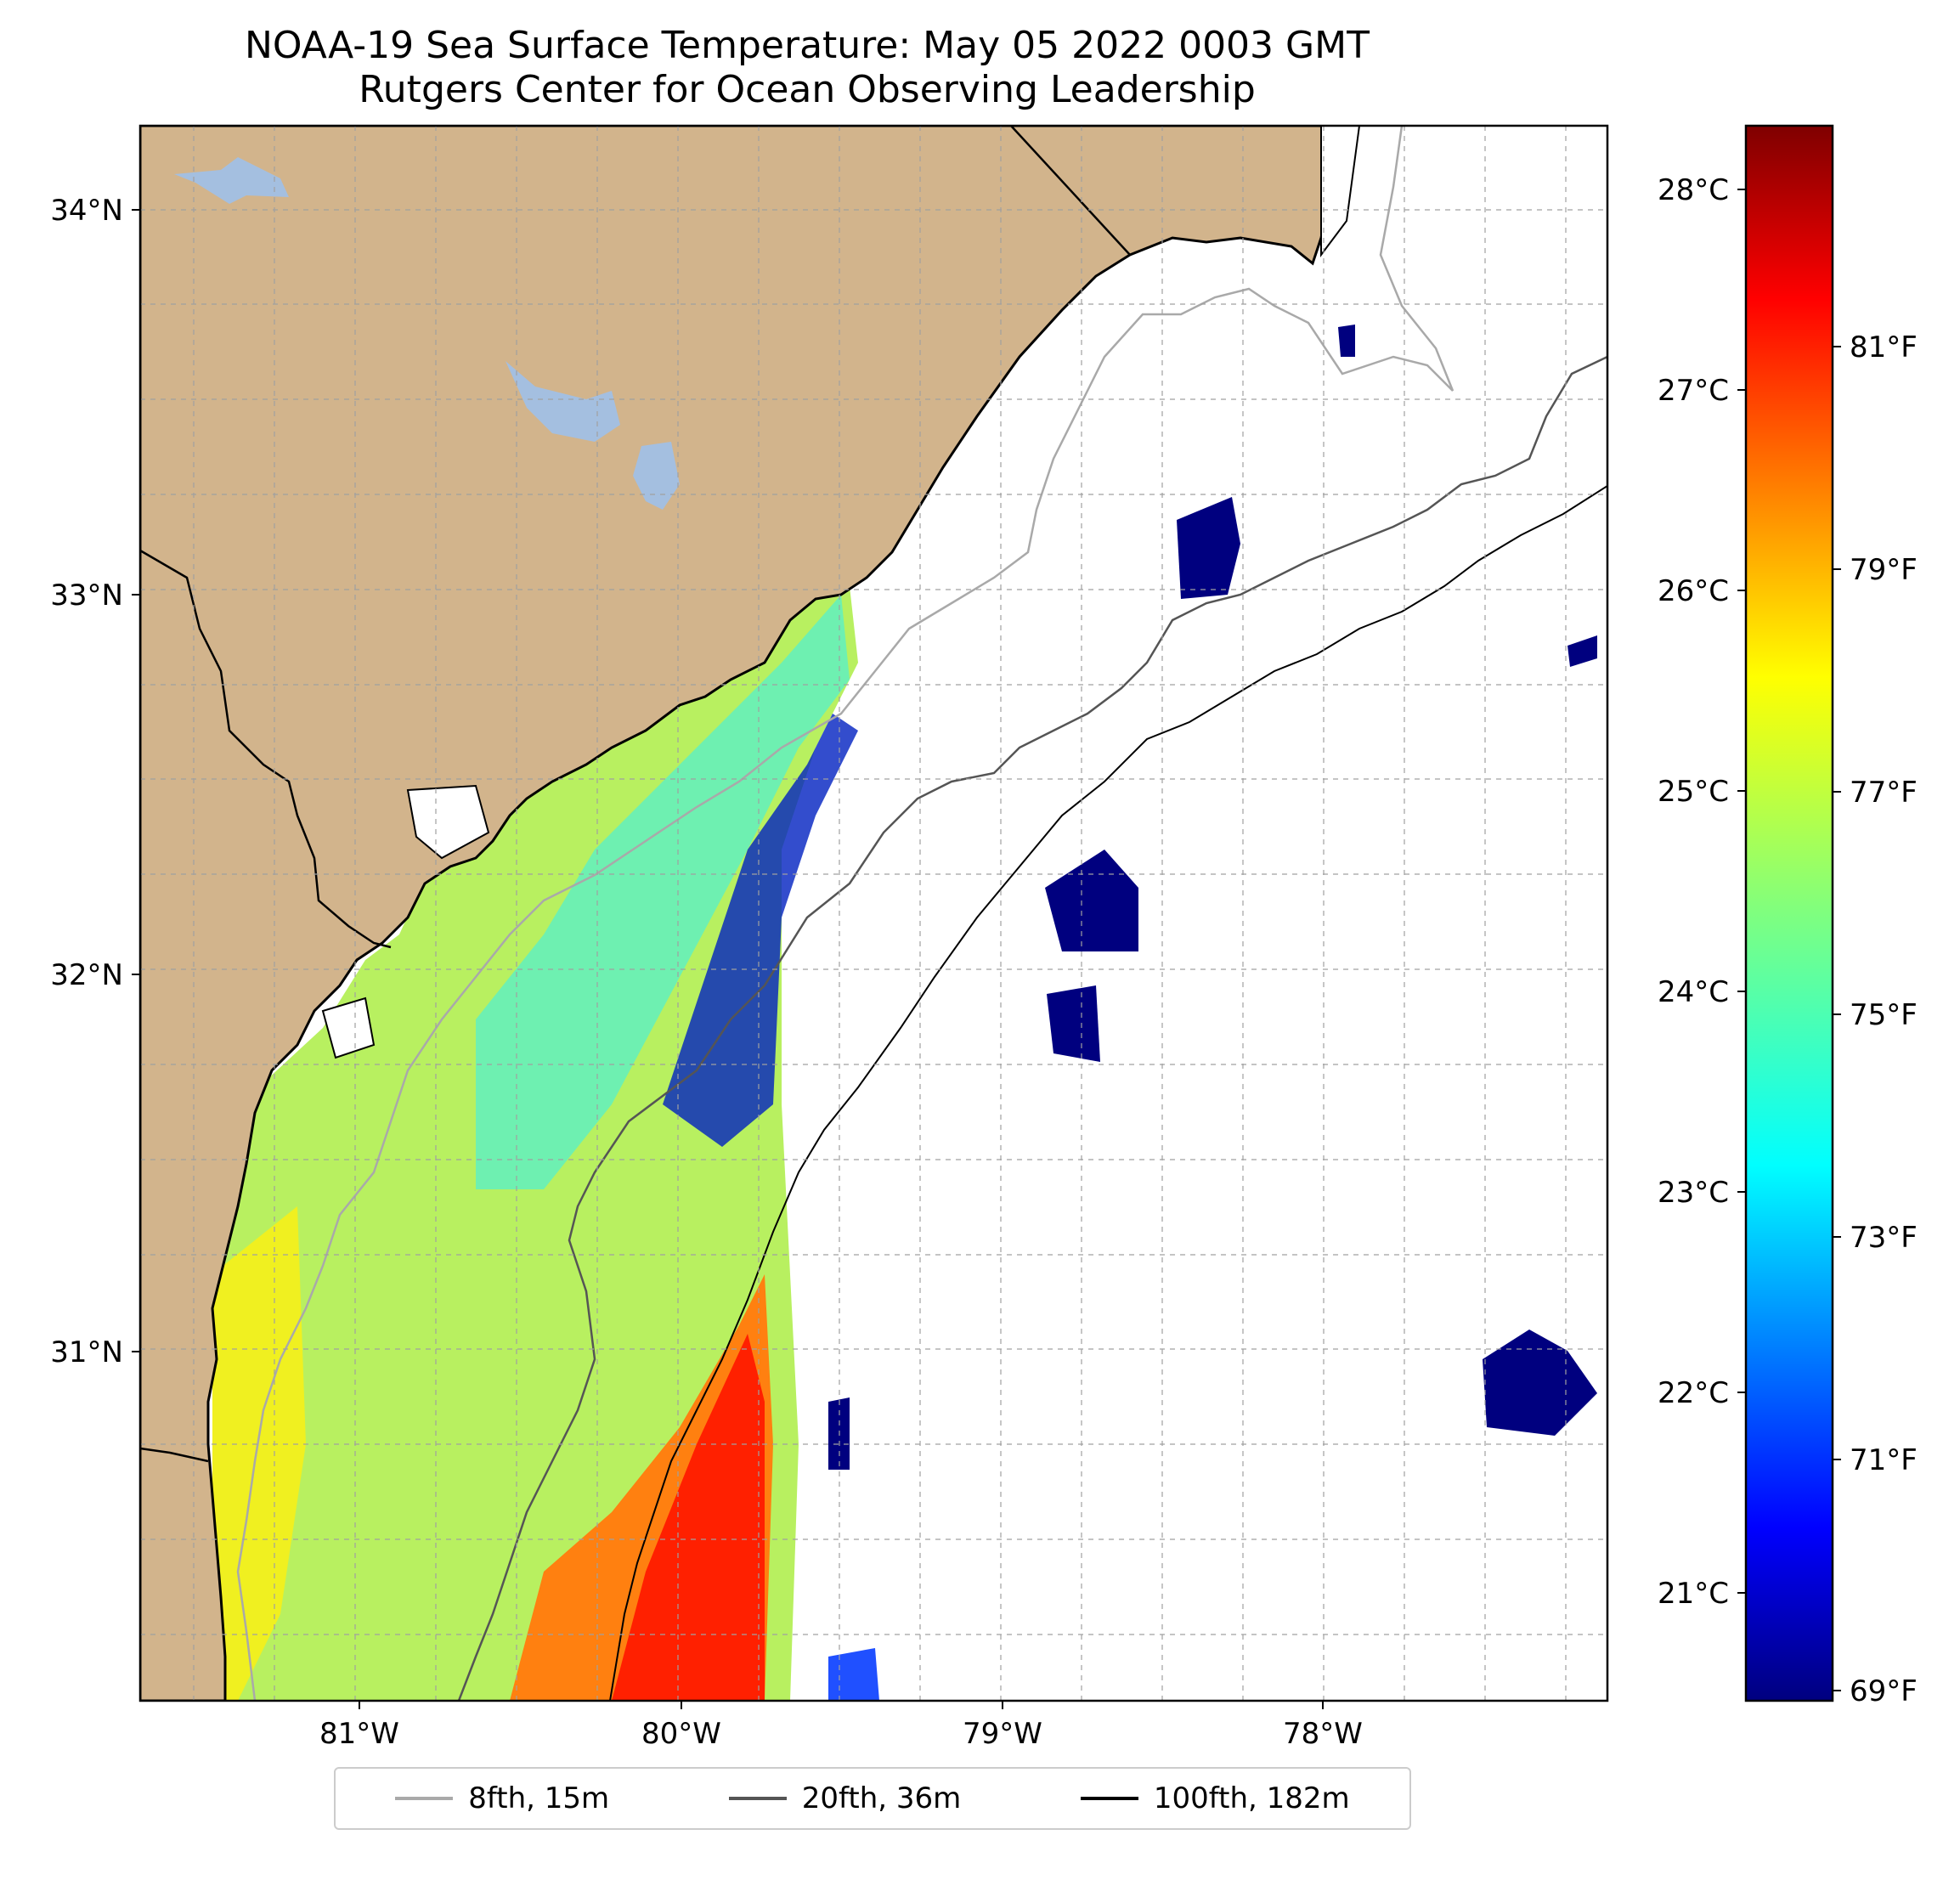 This screenshot has width=1960, height=1880. I want to click on celsius-tick-label: 24°C, so click(1694, 992).